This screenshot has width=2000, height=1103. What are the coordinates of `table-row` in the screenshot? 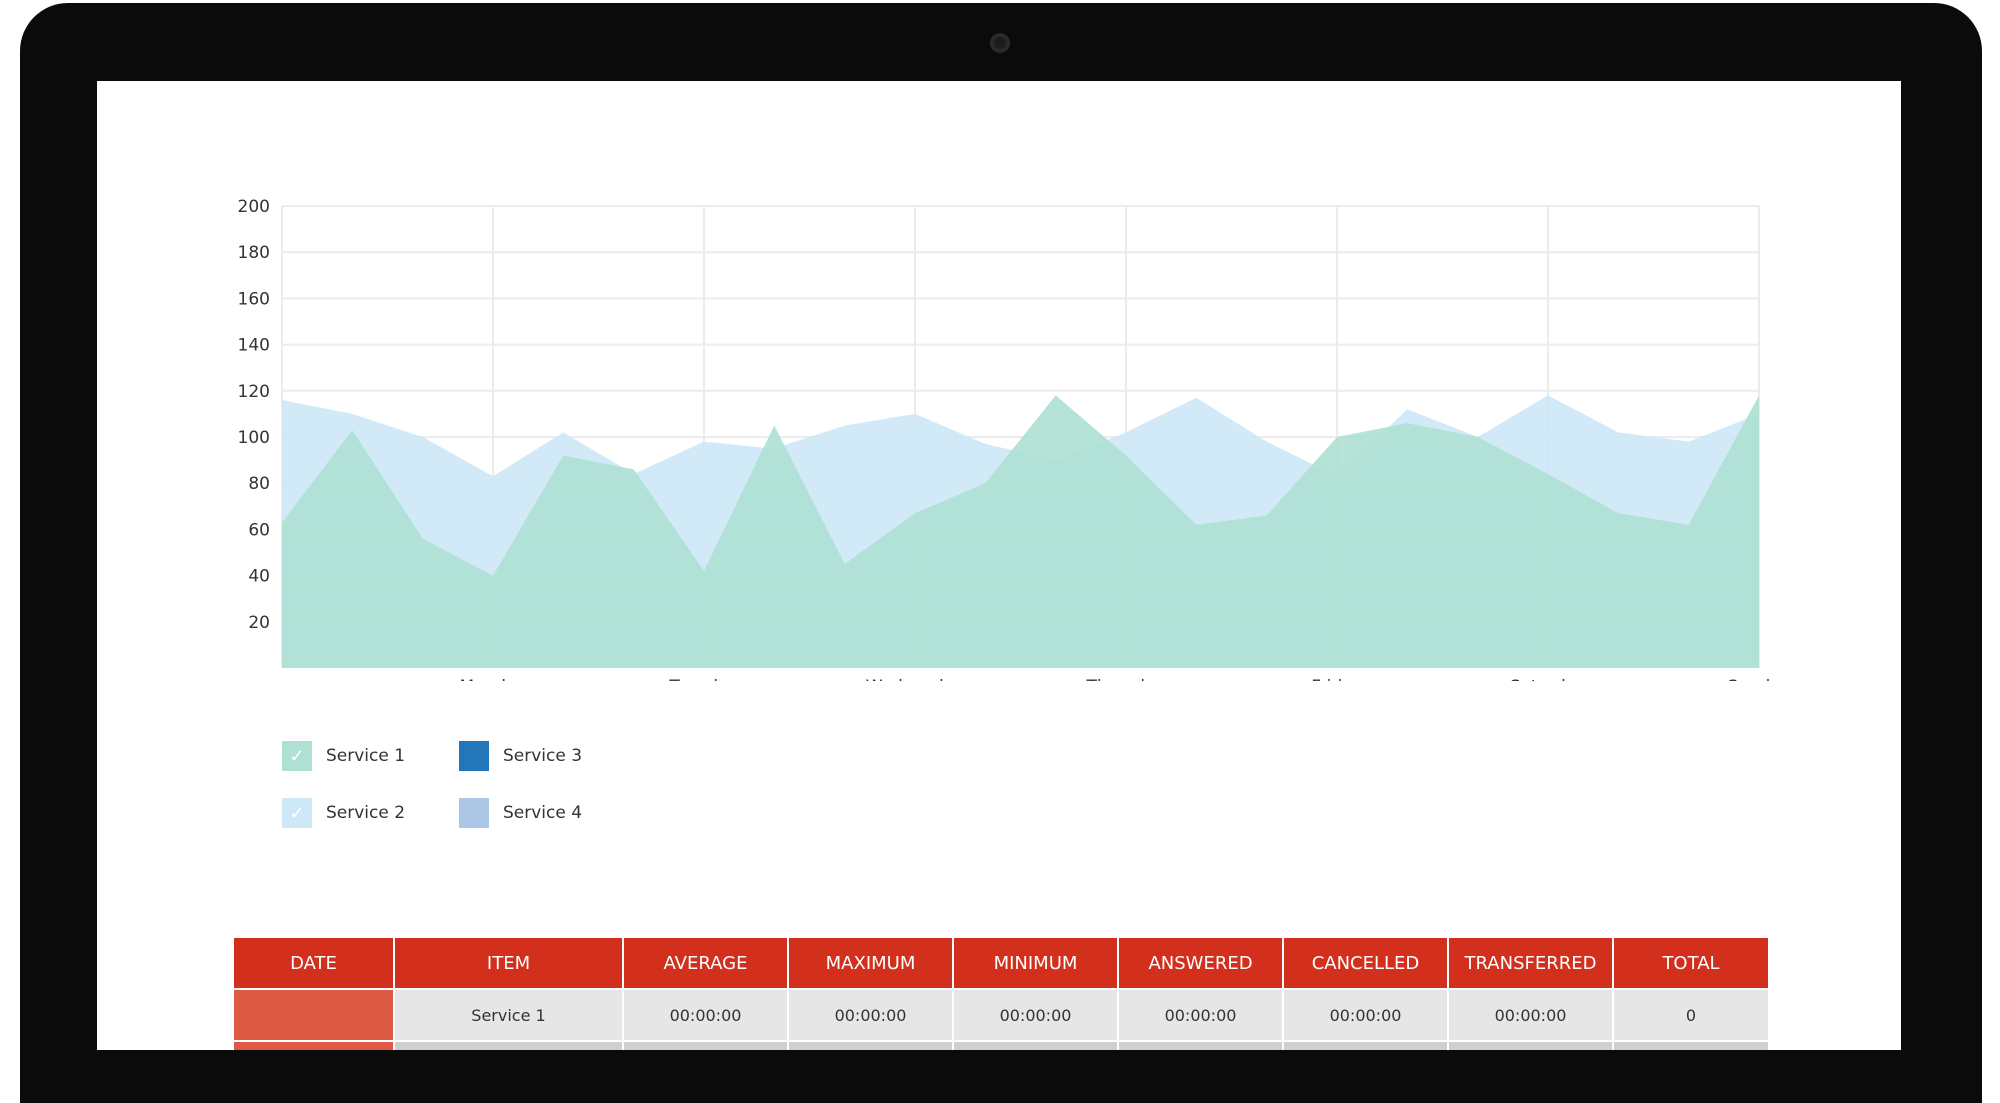 It's located at (1002, 1045).